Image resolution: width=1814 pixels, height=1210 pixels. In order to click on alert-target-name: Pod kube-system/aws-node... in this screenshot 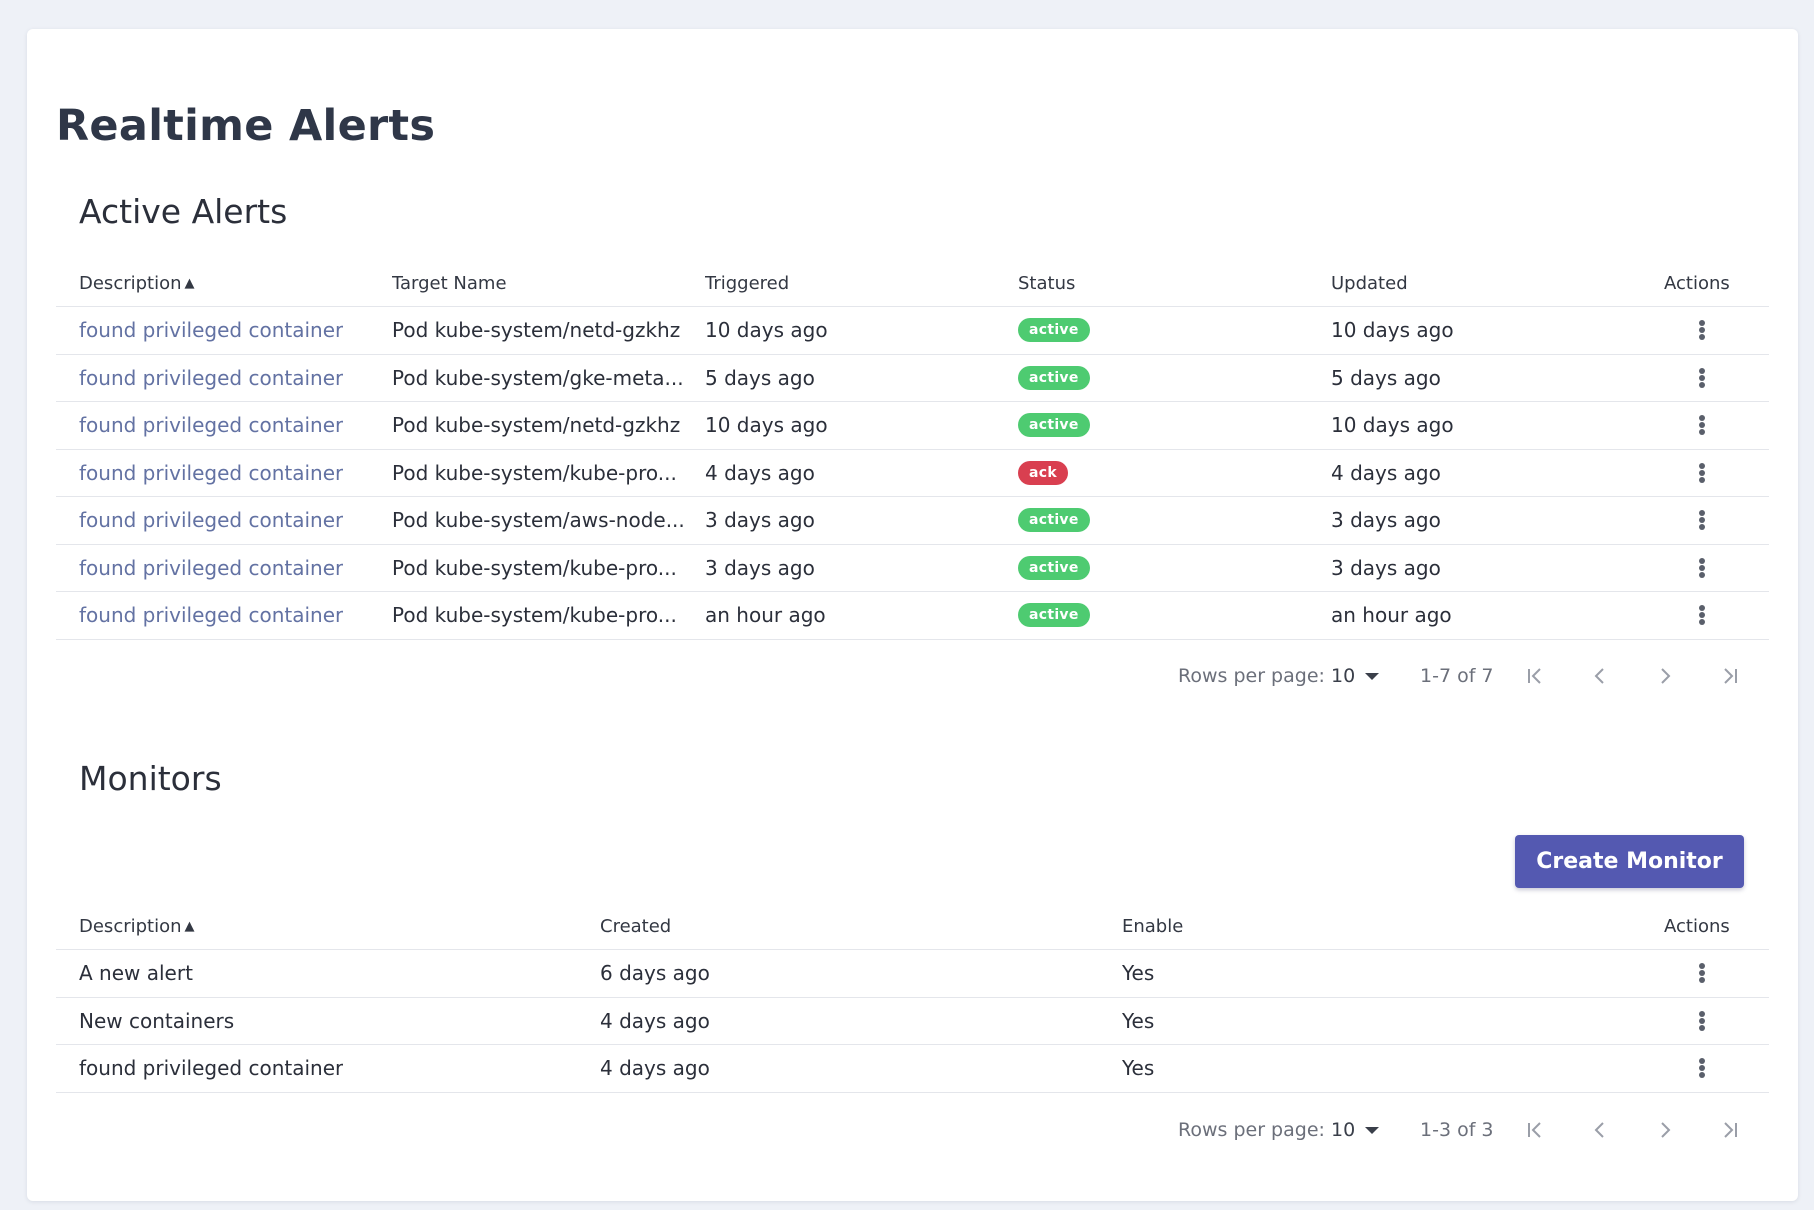, I will do `click(538, 520)`.